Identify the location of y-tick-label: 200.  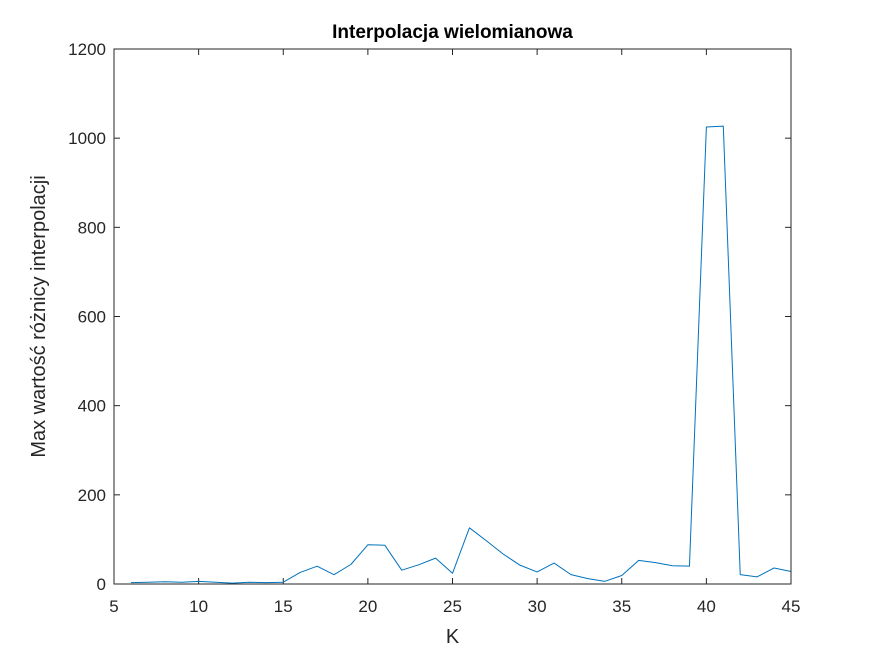
(92, 495).